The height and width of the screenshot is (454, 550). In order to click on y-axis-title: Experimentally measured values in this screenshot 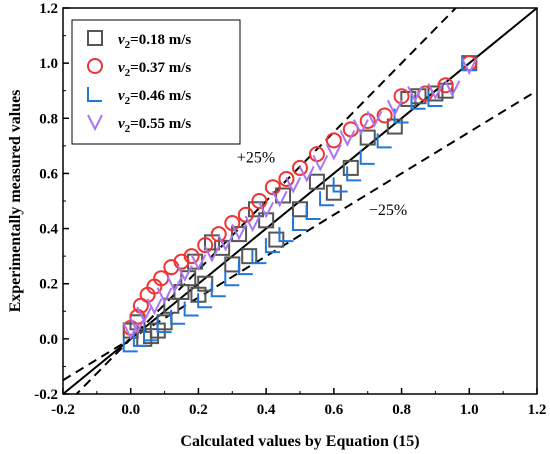, I will do `click(15, 201)`.